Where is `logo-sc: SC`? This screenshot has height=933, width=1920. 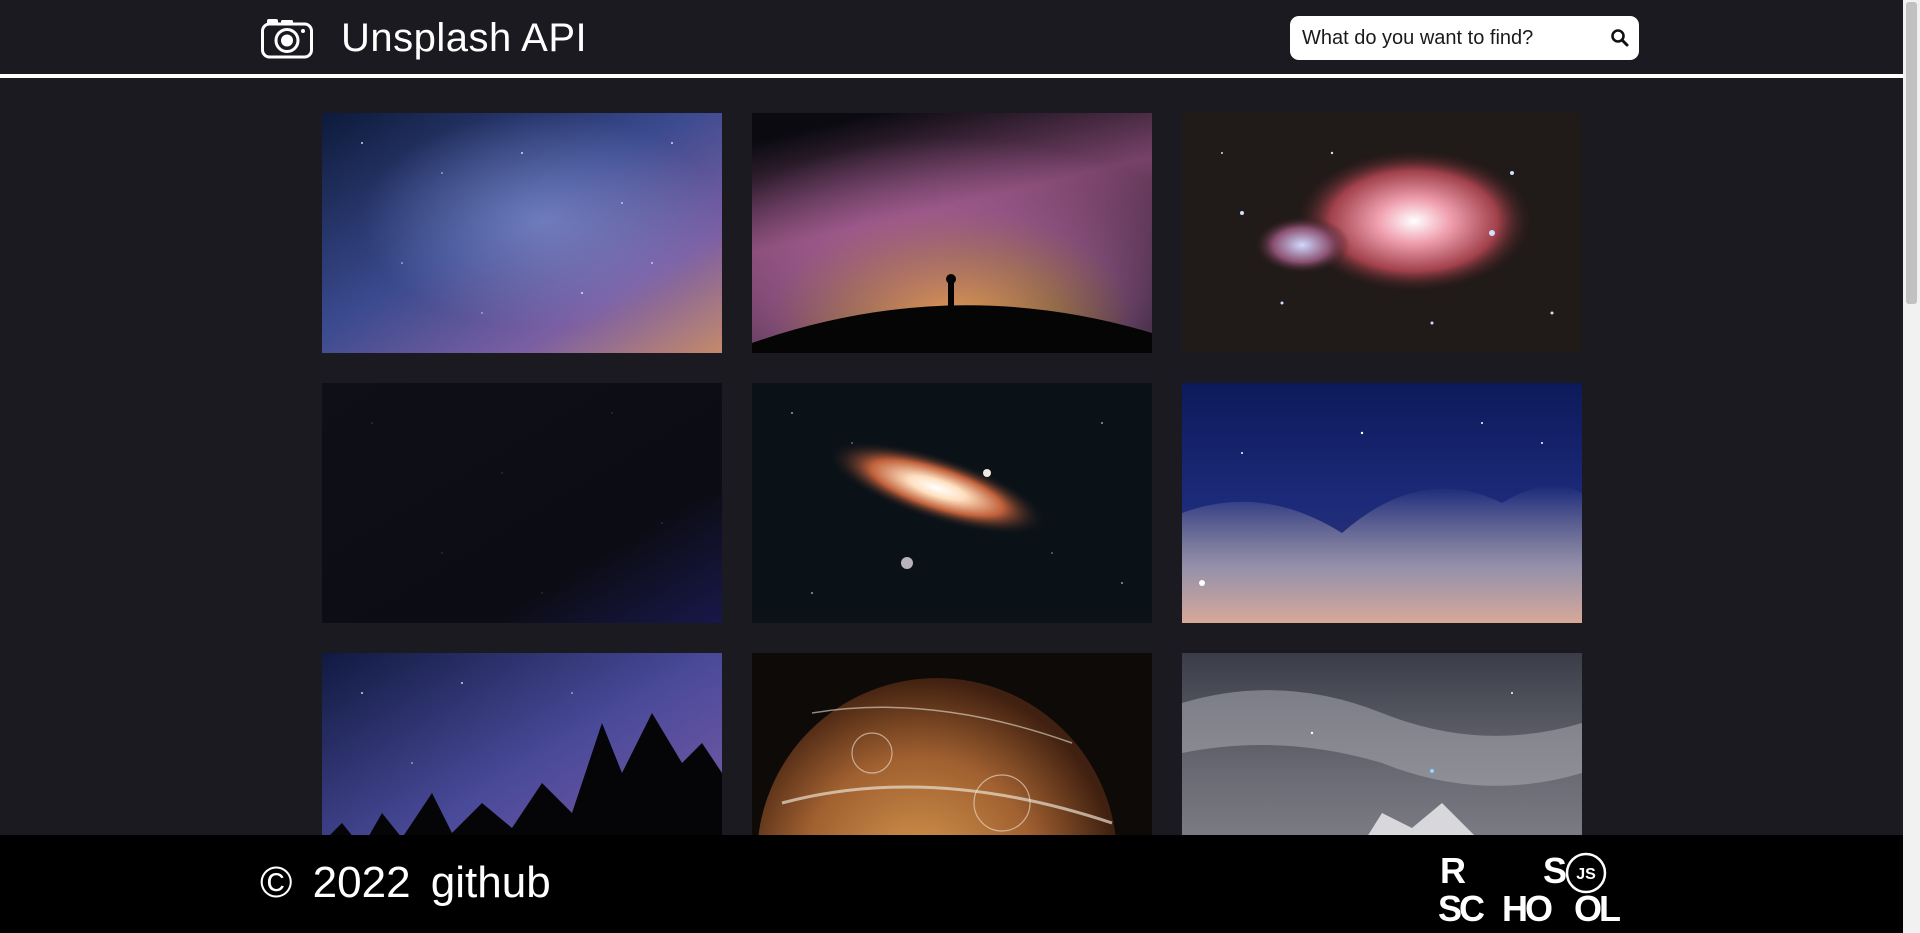 logo-sc: SC is located at coordinates (1461, 906).